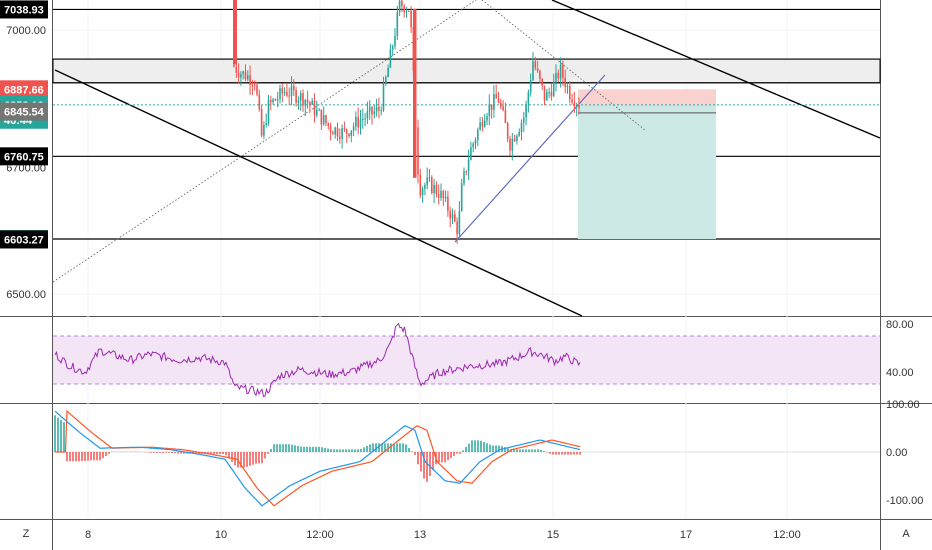  I want to click on time-axis-label: 8, so click(88, 535).